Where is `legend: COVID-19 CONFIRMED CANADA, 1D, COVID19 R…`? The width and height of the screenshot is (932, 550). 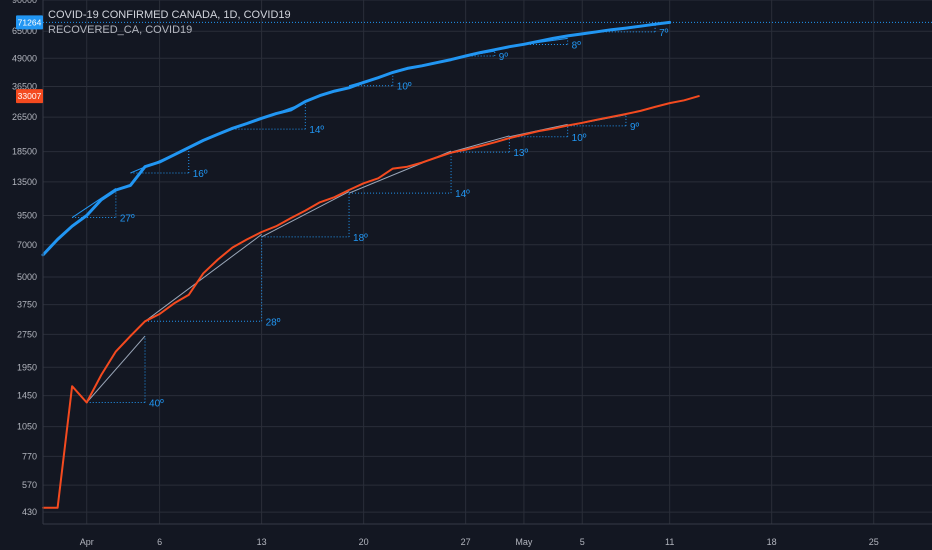
legend: COVID-19 CONFIRMED CANADA, 1D, COVID19 R… is located at coordinates (169, 23).